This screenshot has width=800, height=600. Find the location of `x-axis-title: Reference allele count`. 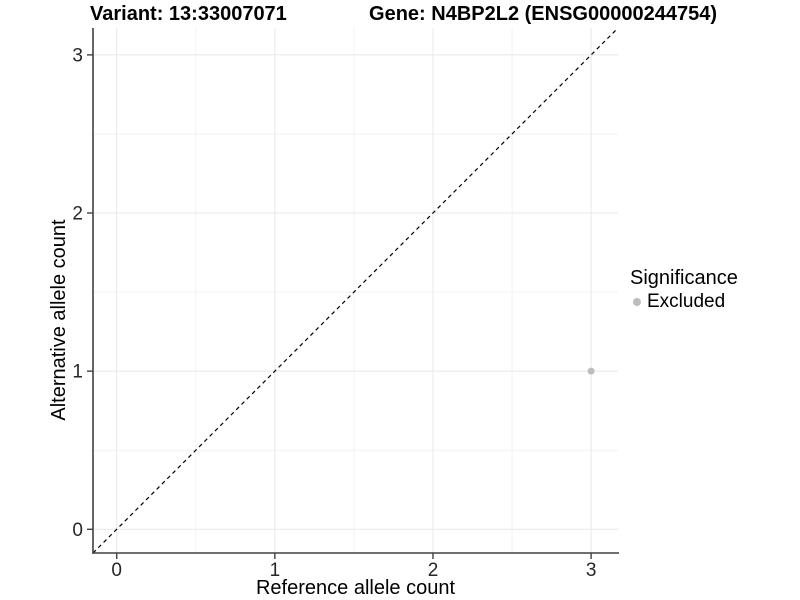

x-axis-title: Reference allele count is located at coordinates (355, 588).